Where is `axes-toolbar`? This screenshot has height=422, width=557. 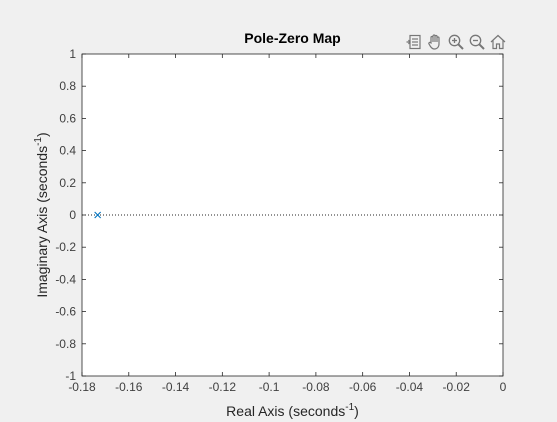
axes-toolbar is located at coordinates (456, 42).